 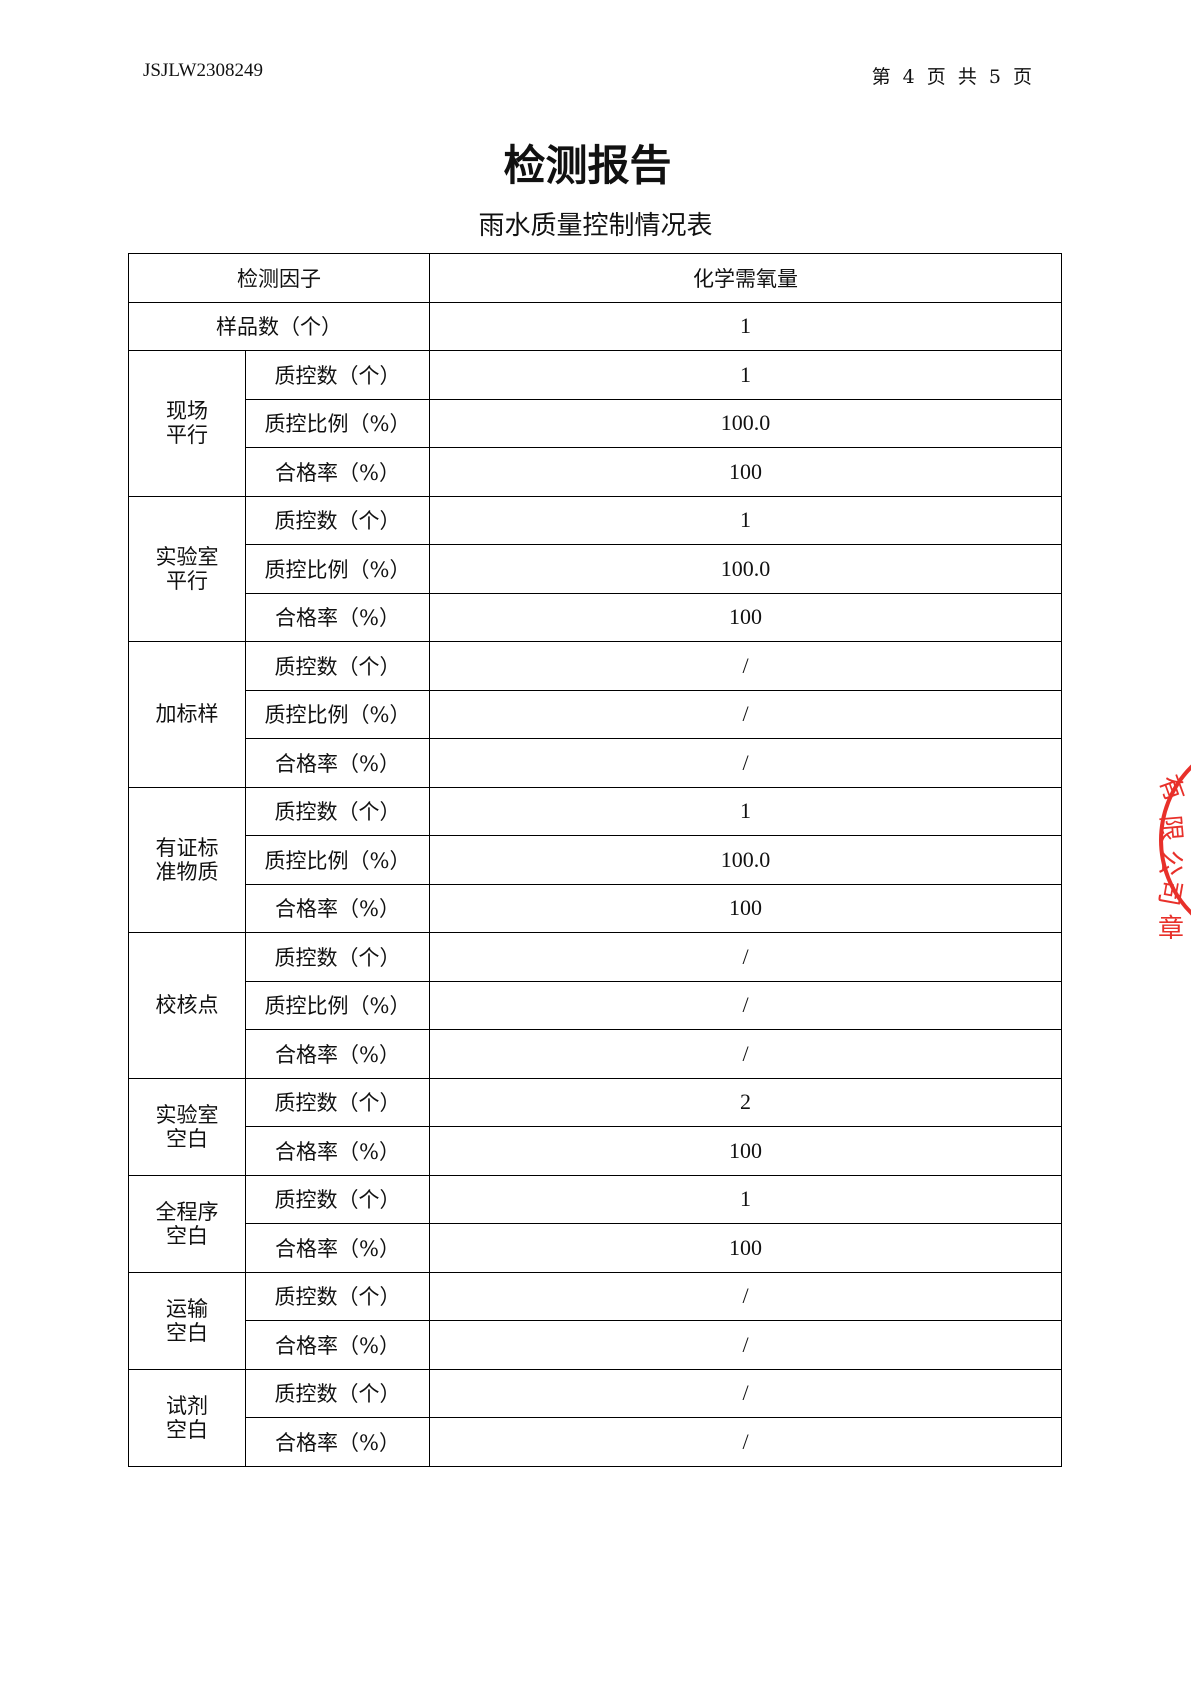 What do you see at coordinates (1169, 892) in the screenshot?
I see `svg-text: 司` at bounding box center [1169, 892].